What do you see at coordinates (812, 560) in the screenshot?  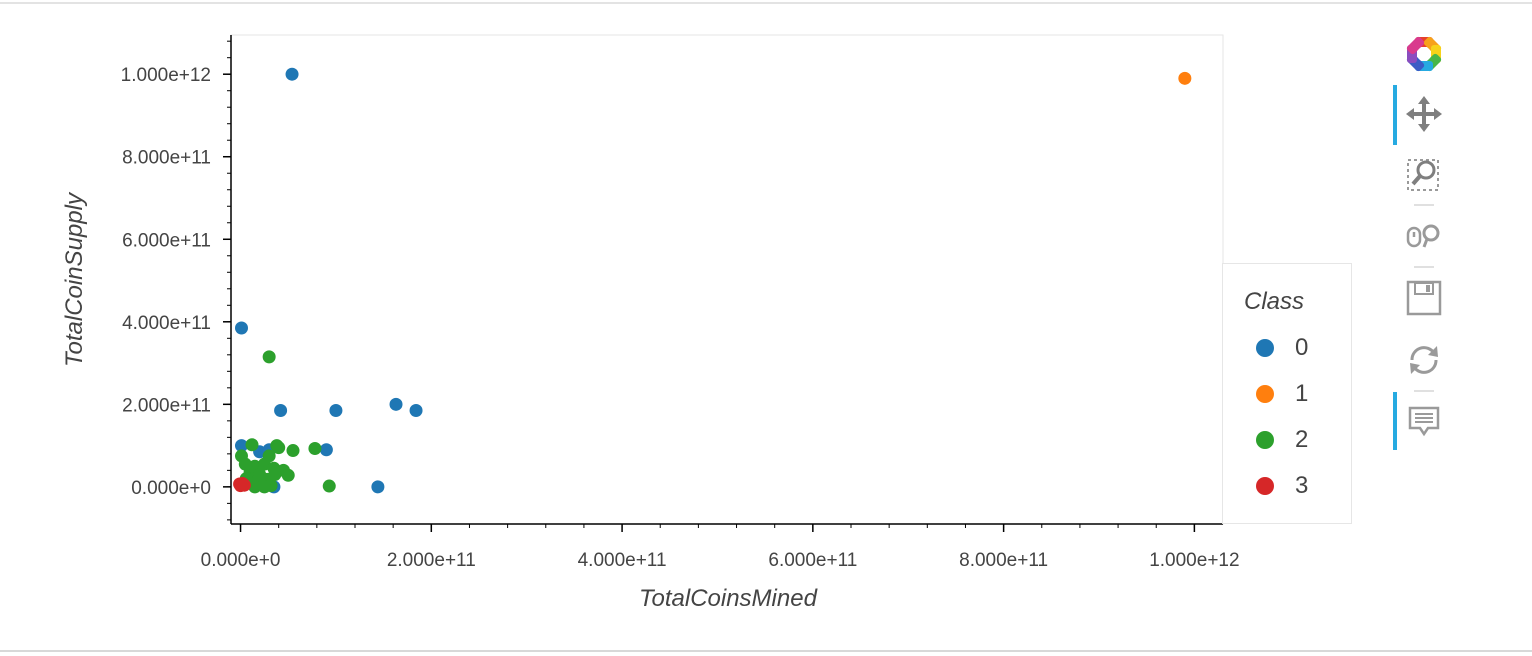 I see `x-tick-label: 6.000e+11` at bounding box center [812, 560].